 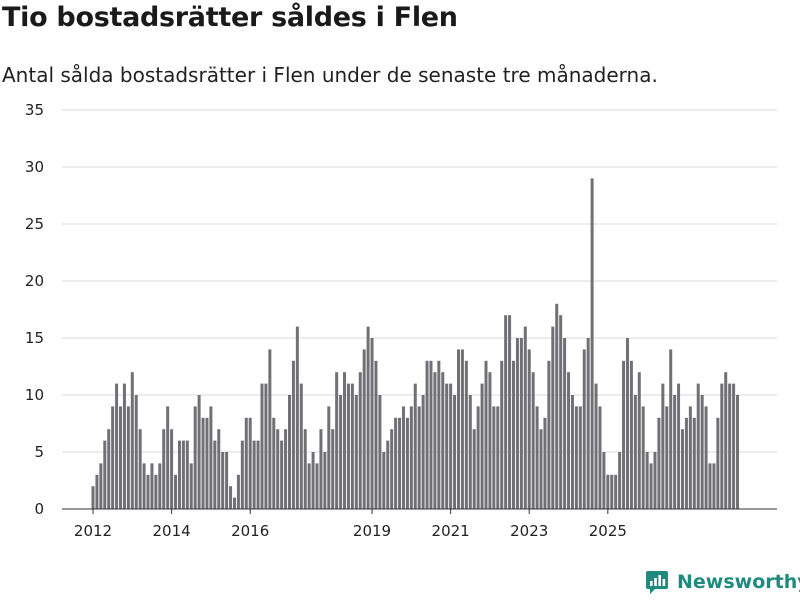 What do you see at coordinates (34, 167) in the screenshot?
I see `y-tick-label: 30` at bounding box center [34, 167].